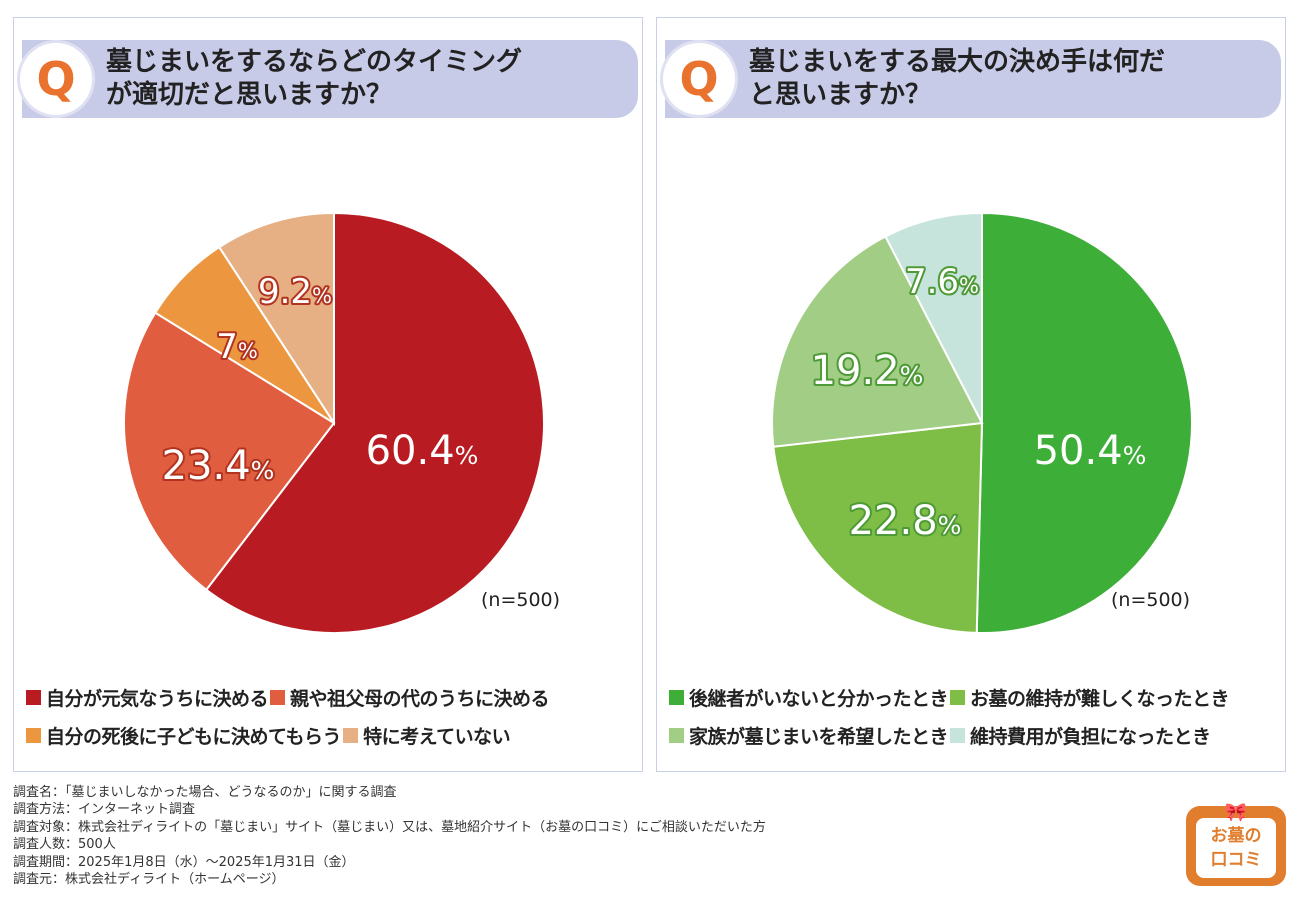  I want to click on legend-item-parents: 親や祖父母の代のうちに決める, so click(410, 697).